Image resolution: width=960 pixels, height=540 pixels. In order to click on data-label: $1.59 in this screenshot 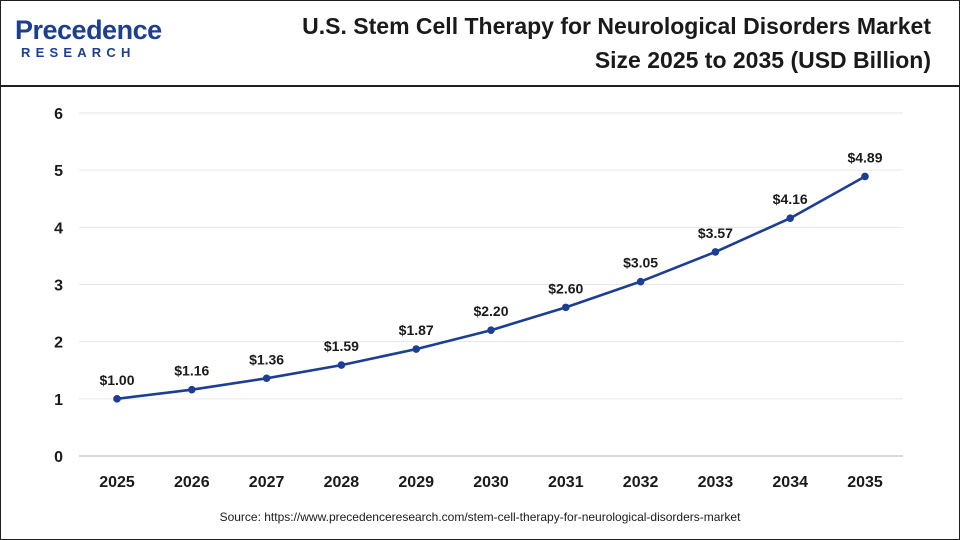, I will do `click(341, 346)`.